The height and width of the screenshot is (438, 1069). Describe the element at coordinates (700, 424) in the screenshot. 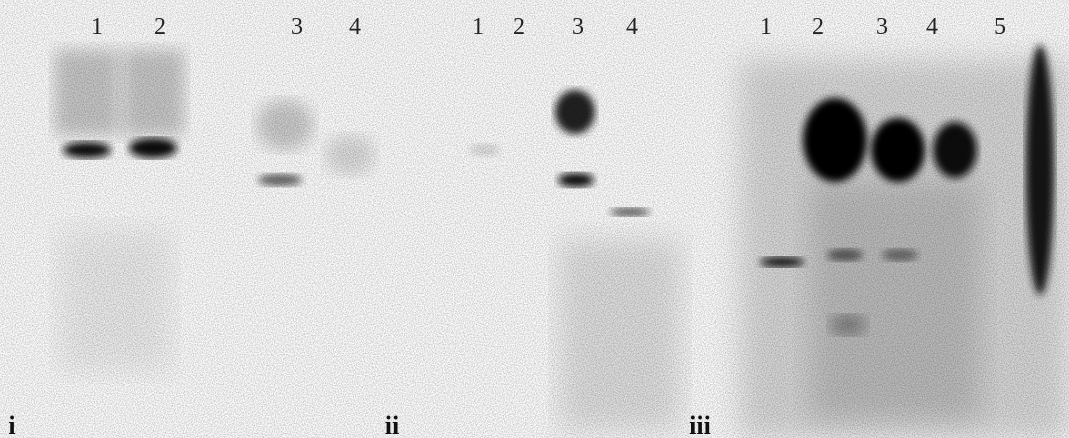

I see `panel-label: iii` at that location.